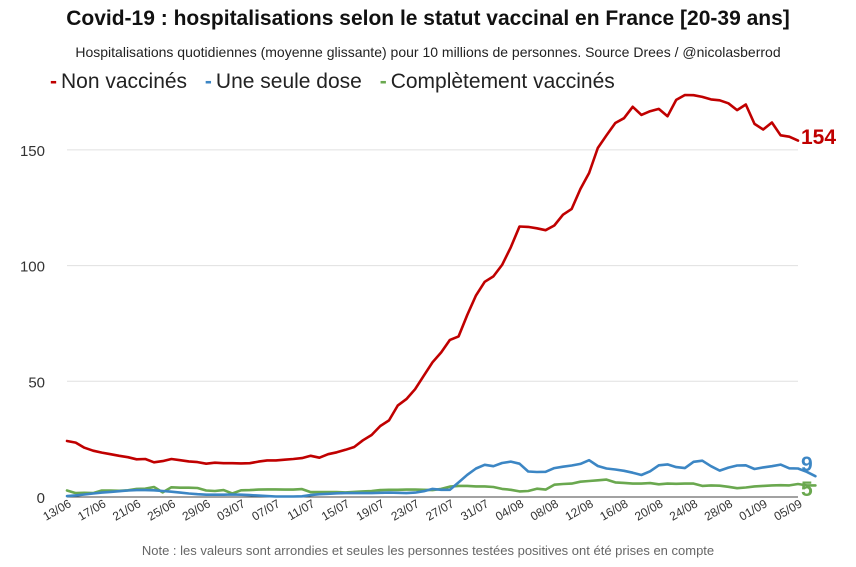  What do you see at coordinates (231, 509) in the screenshot?
I see `x-tick-label: 03/07` at bounding box center [231, 509].